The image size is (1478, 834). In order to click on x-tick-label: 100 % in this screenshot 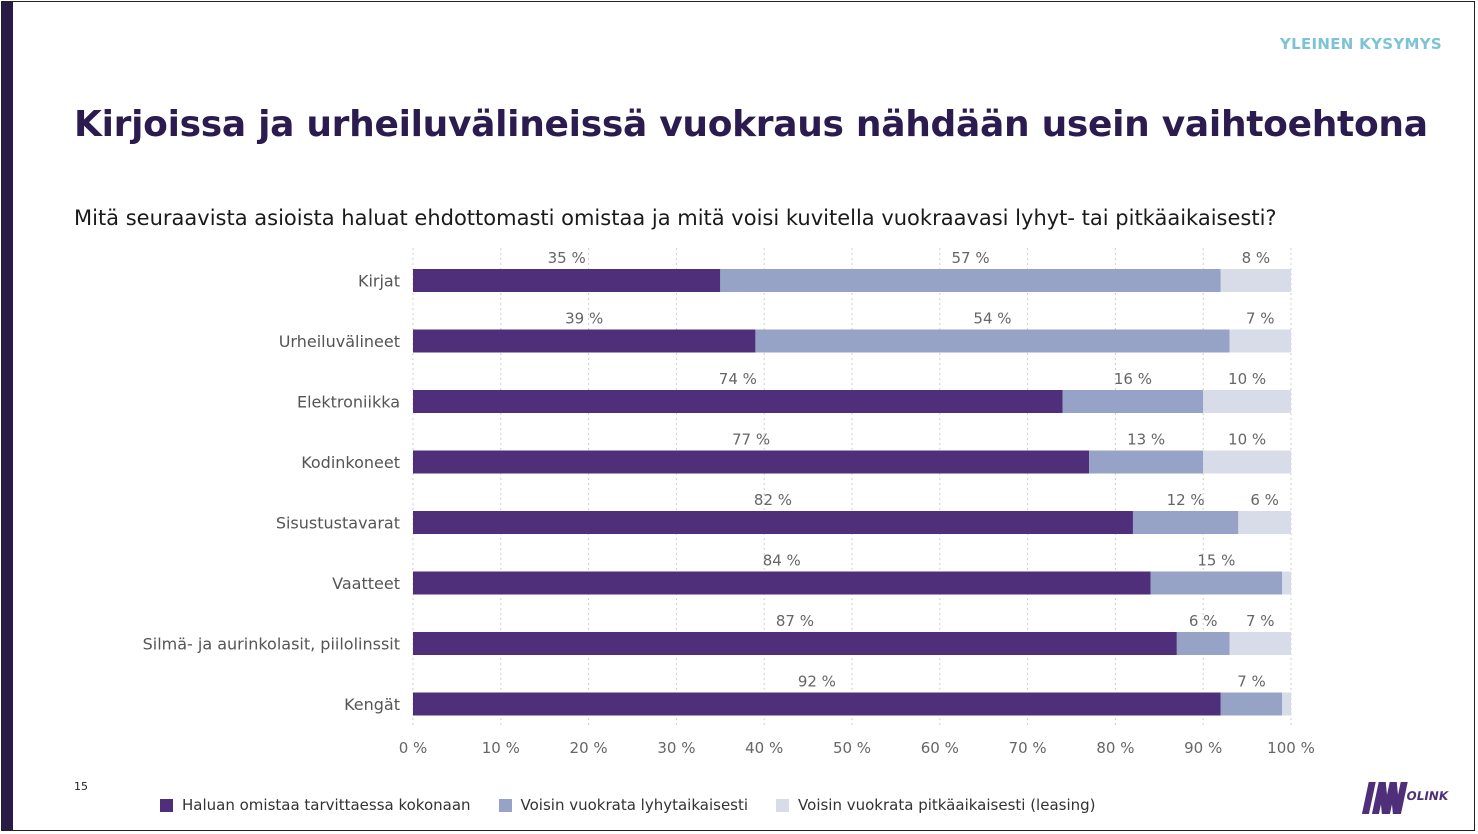, I will do `click(1291, 748)`.